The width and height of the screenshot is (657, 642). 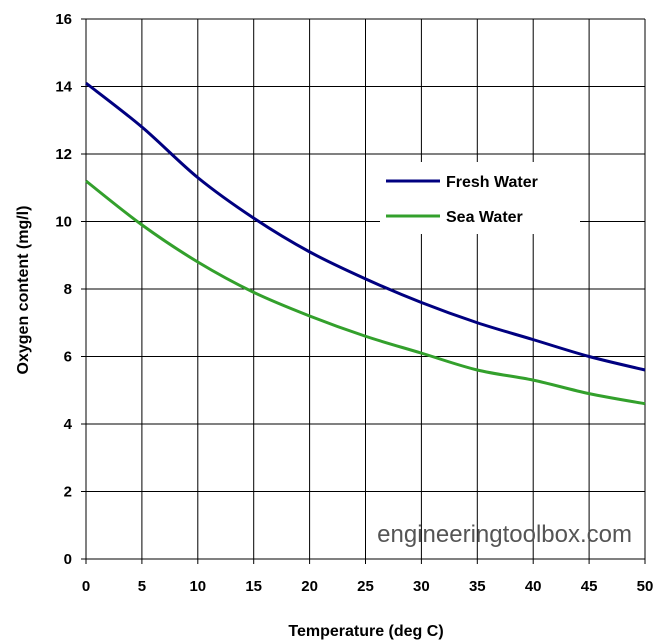 What do you see at coordinates (23, 290) in the screenshot?
I see `y-axis-title: Oxygen content (mg/l)` at bounding box center [23, 290].